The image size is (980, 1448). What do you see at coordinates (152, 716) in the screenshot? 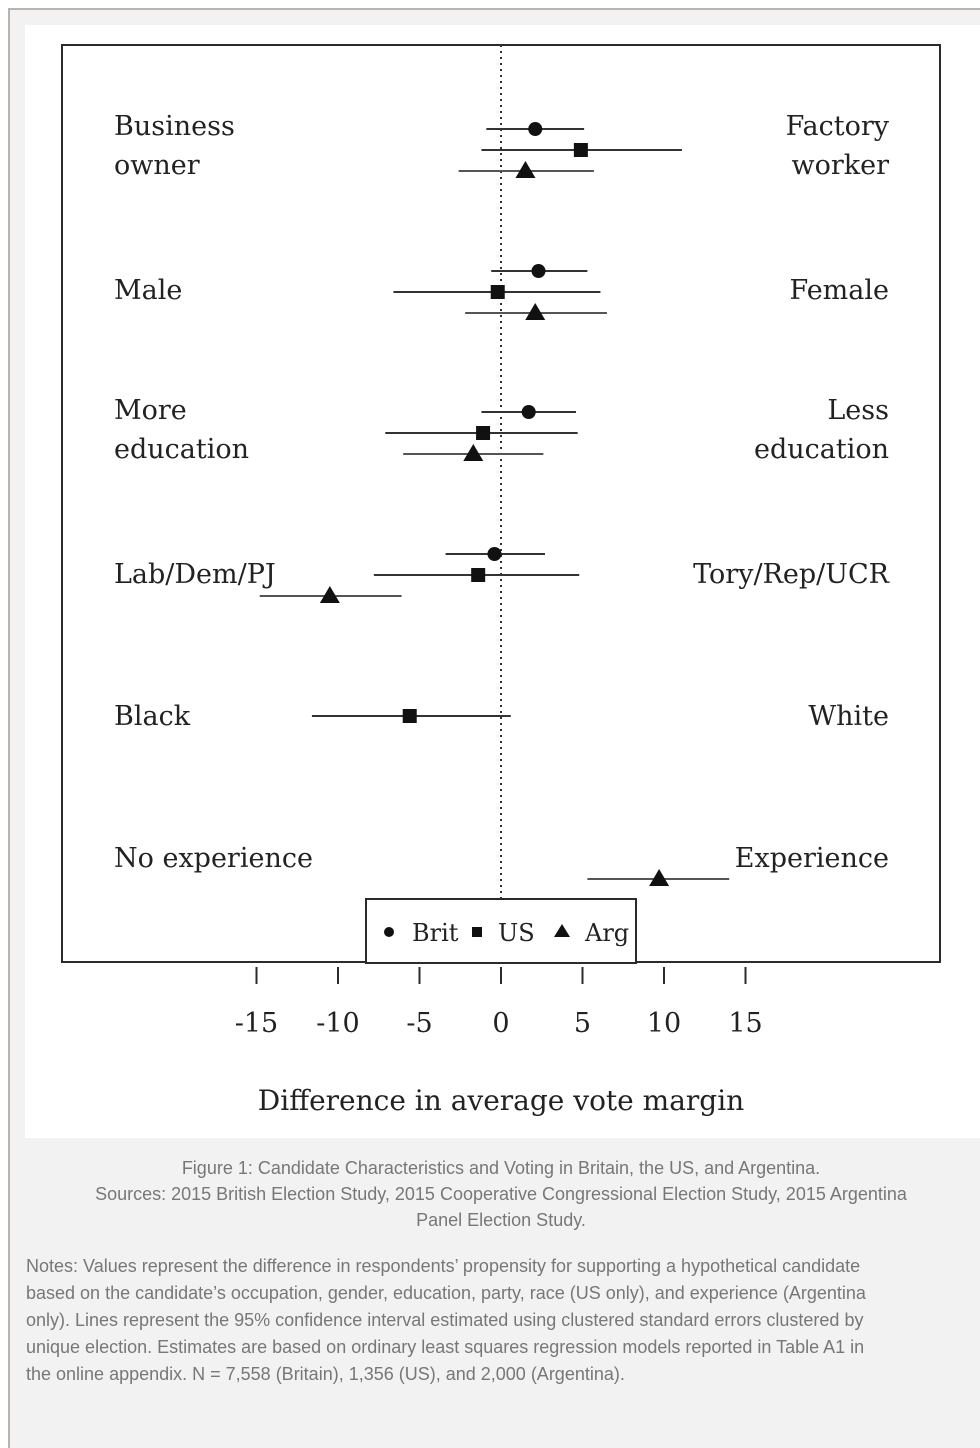
I see `row-left-label: Black` at bounding box center [152, 716].